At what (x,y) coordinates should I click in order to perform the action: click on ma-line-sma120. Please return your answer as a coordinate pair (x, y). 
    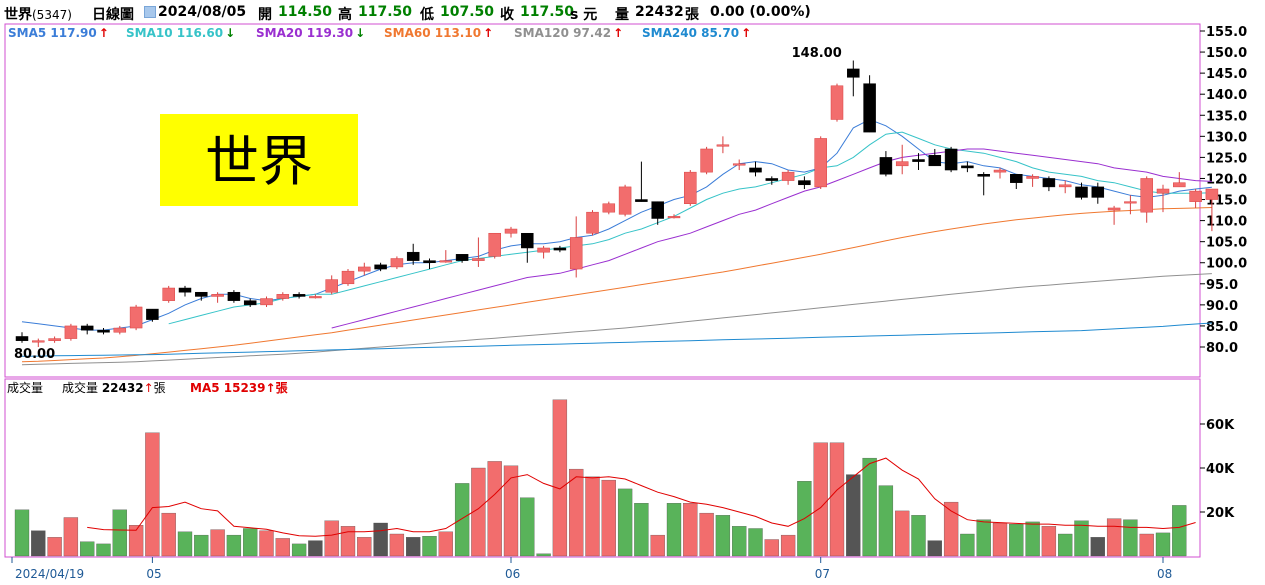
    Looking at the image, I should click on (616, 319).